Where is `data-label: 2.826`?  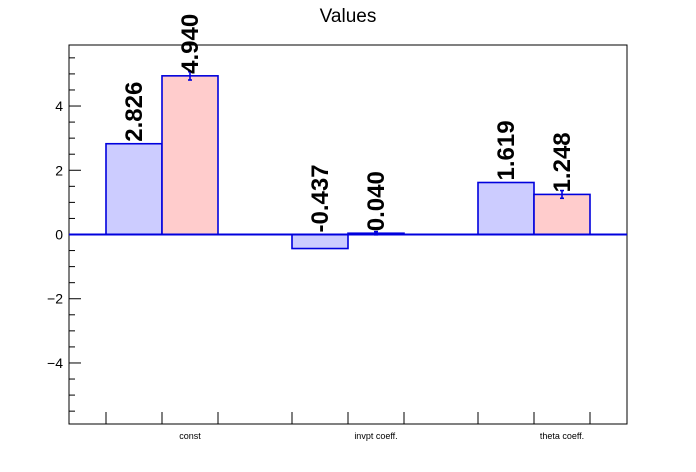
data-label: 2.826 is located at coordinates (134, 112).